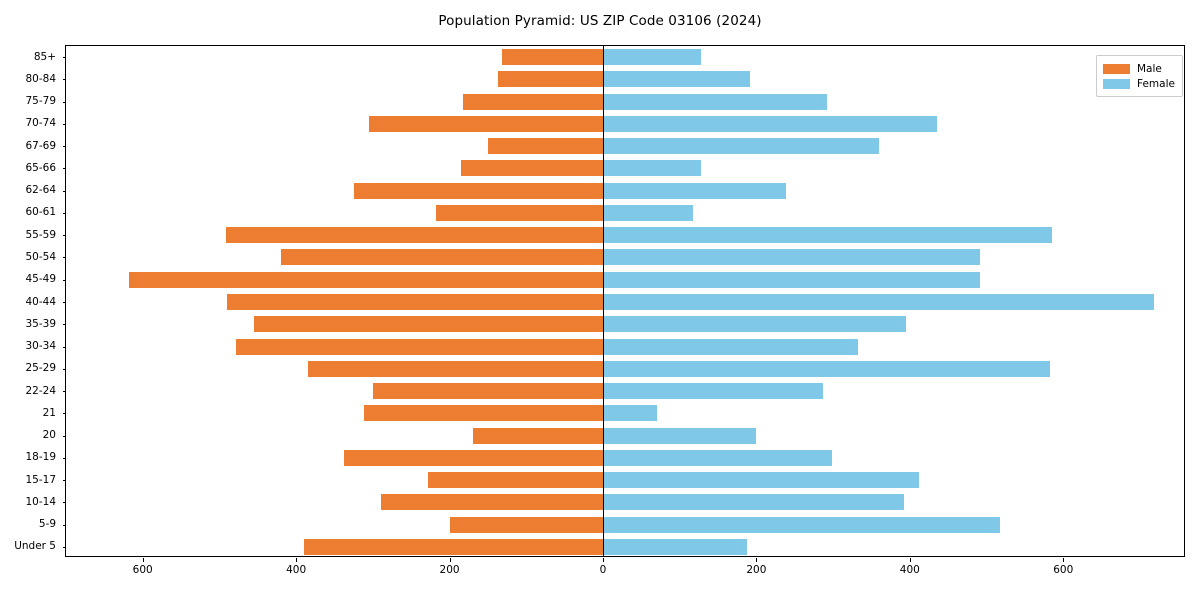 This screenshot has width=1200, height=600. Describe the element at coordinates (35, 546) in the screenshot. I see `y-axis-label-under-5: Under 5` at that location.